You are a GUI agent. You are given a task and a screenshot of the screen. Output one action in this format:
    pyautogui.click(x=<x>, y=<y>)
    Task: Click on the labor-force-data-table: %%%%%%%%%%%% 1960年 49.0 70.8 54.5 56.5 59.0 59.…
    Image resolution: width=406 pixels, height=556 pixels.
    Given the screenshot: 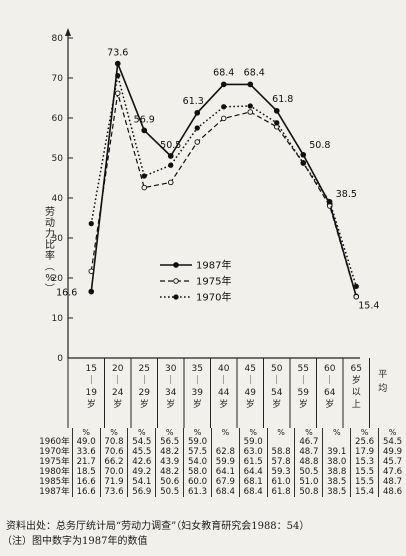 What is the action you would take?
    pyautogui.click(x=206, y=462)
    